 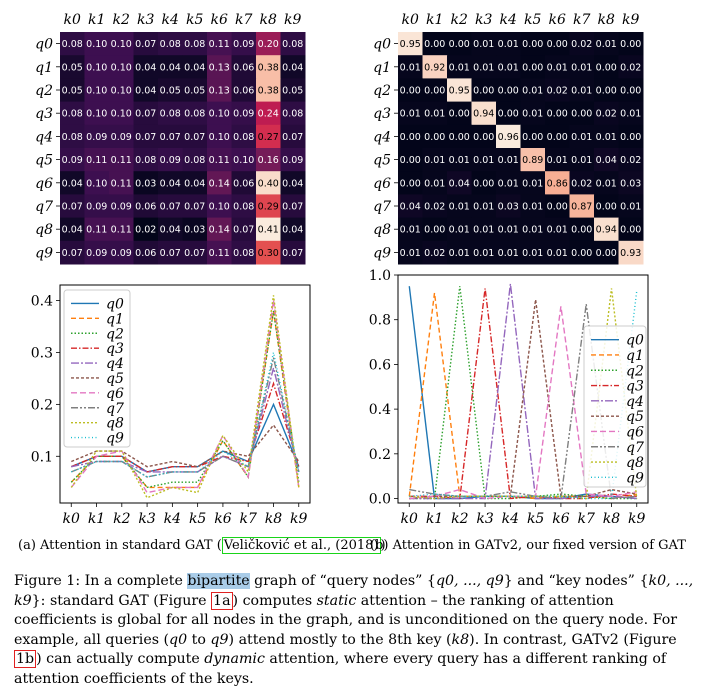 I want to click on heatmap-cell-value: 0.14, so click(x=219, y=230).